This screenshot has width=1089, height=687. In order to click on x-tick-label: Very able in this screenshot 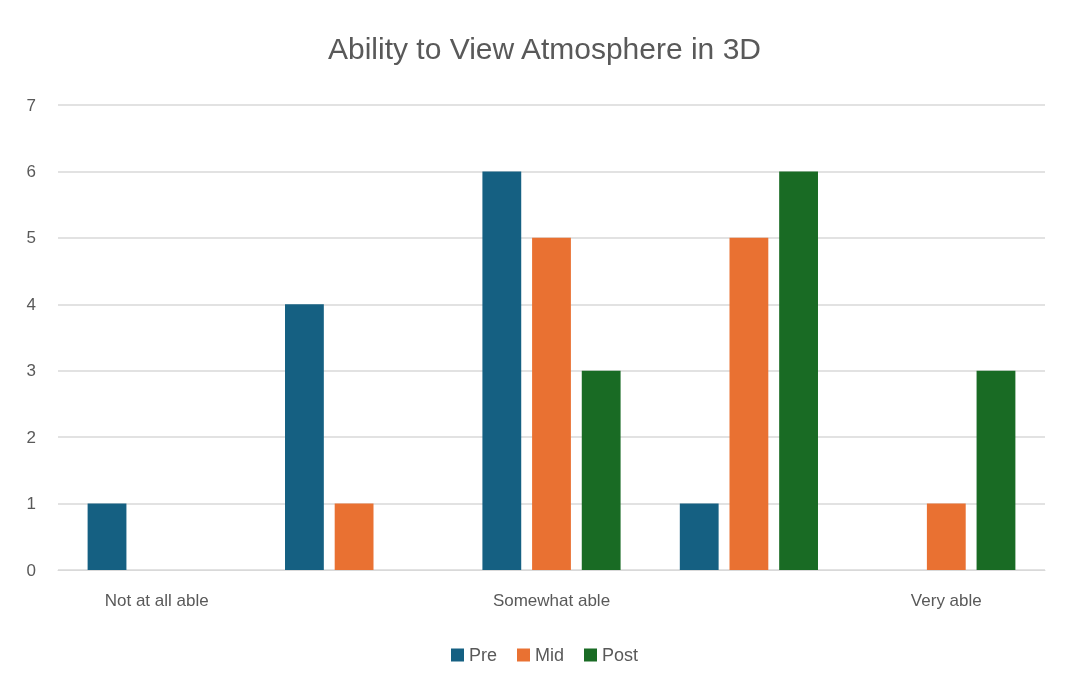, I will do `click(946, 600)`.